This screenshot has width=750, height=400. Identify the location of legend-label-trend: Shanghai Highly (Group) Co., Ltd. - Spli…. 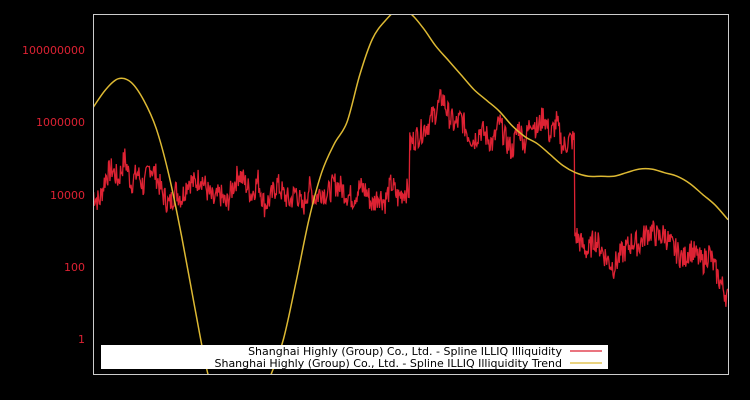
(388, 363).